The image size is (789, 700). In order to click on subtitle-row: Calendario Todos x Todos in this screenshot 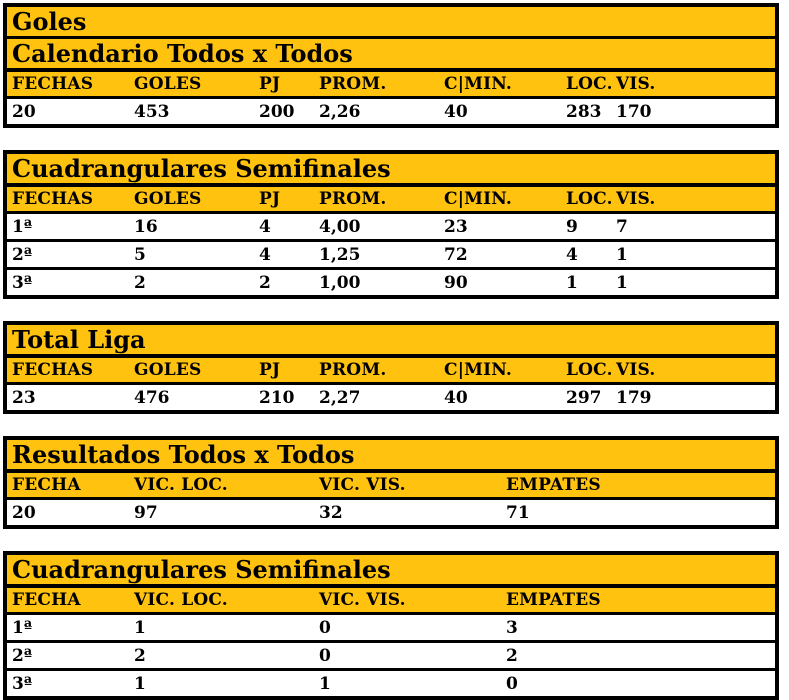, I will do `click(391, 54)`.